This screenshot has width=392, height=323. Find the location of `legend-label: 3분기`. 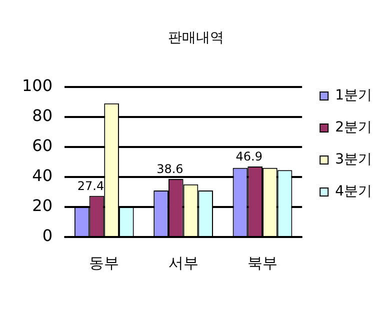

legend-label: 3분기 is located at coordinates (353, 160).